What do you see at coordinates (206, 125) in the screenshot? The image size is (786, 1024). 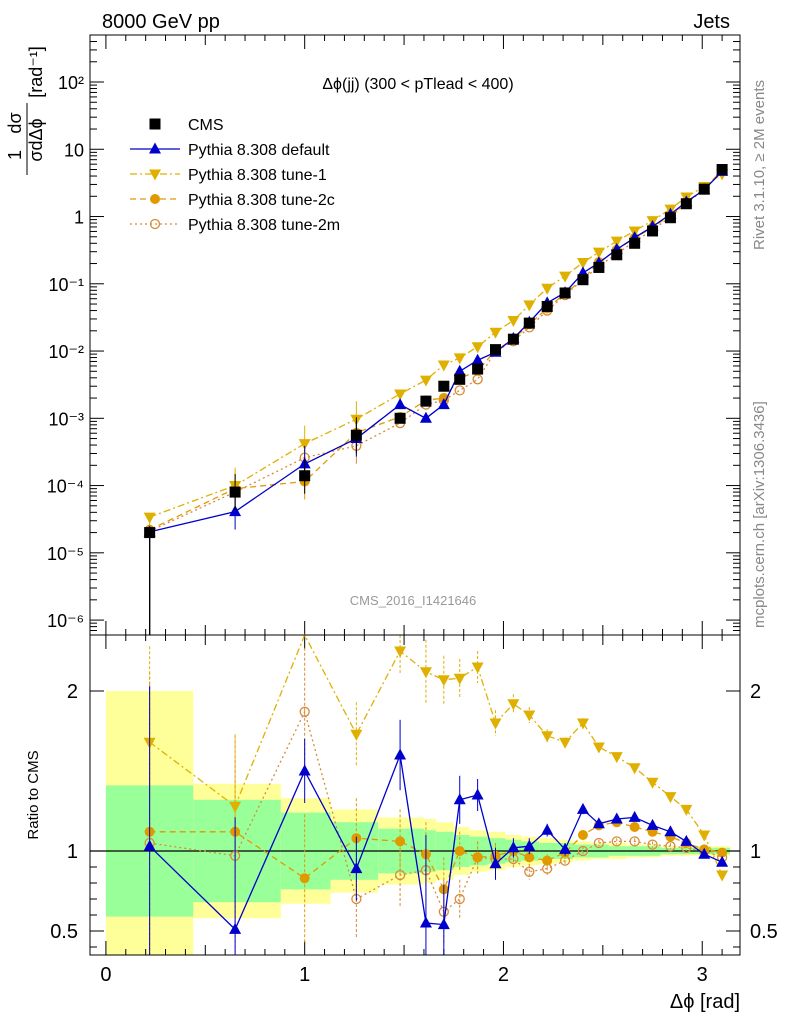 I see `legend-label-cms: CMS` at bounding box center [206, 125].